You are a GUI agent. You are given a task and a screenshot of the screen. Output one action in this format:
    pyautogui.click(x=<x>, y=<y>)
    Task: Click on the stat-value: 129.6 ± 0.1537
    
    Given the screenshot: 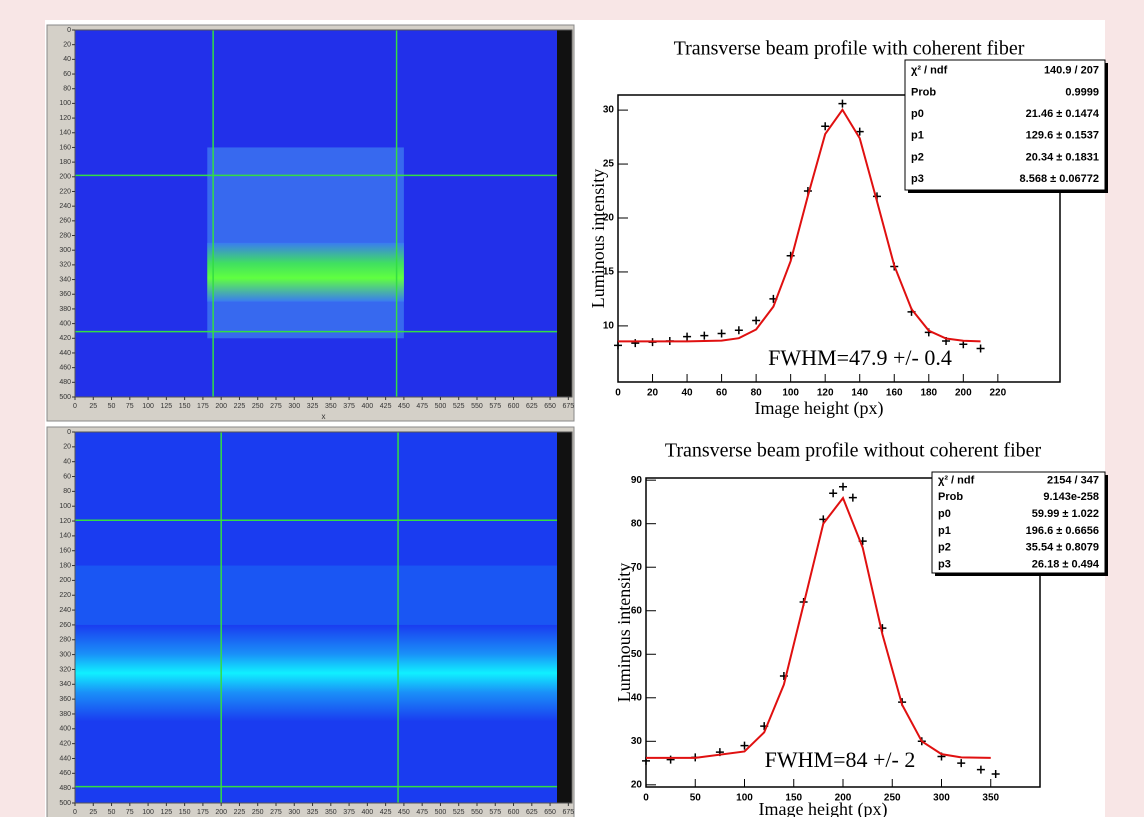 What is the action you would take?
    pyautogui.click(x=1062, y=136)
    